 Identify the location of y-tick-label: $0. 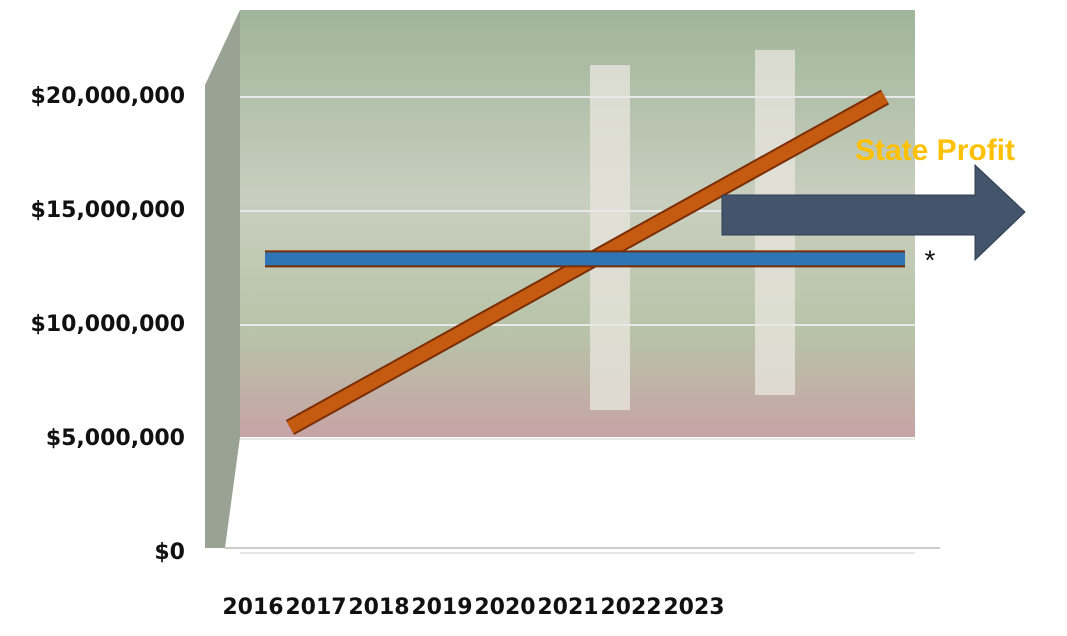
(169, 552).